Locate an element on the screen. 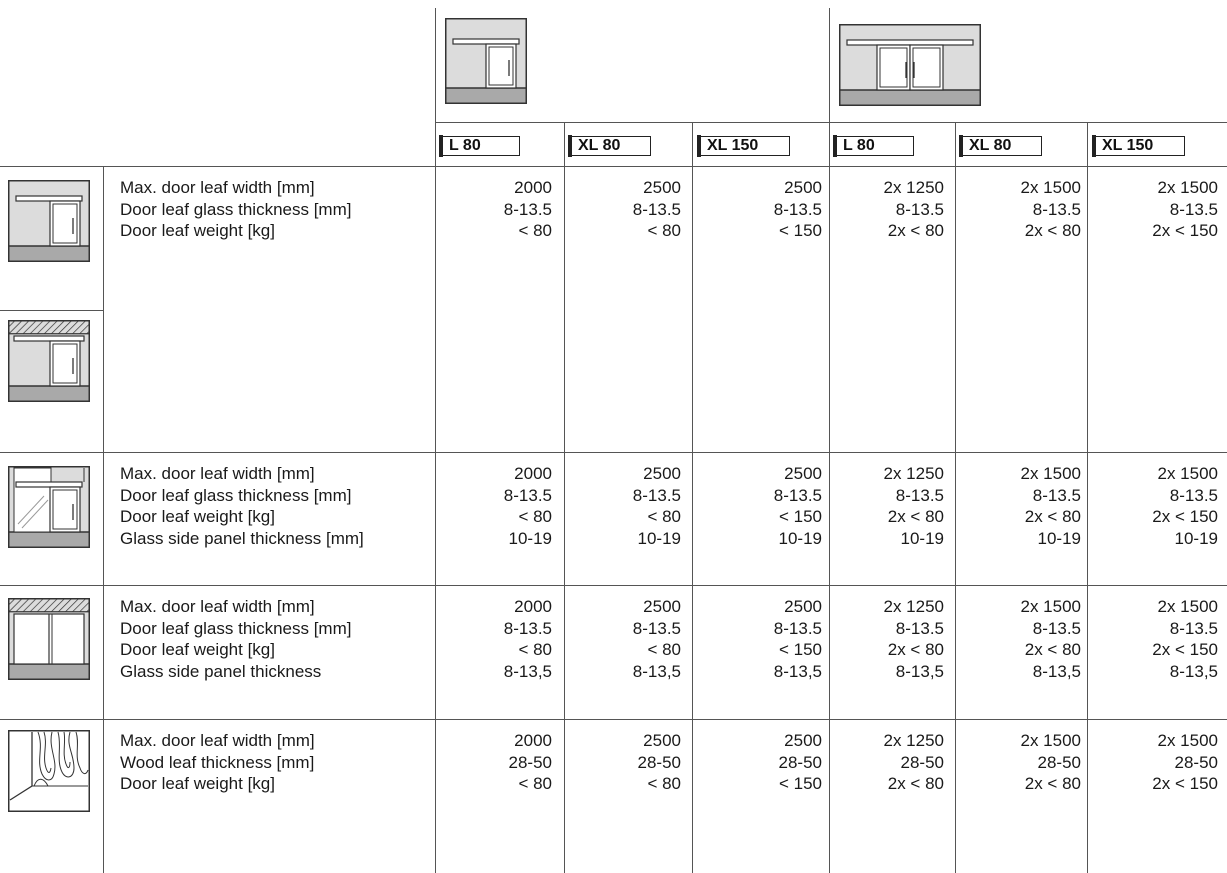 The height and width of the screenshot is (873, 1227). label: Wood leaf thickness [mm] is located at coordinates (217, 762).